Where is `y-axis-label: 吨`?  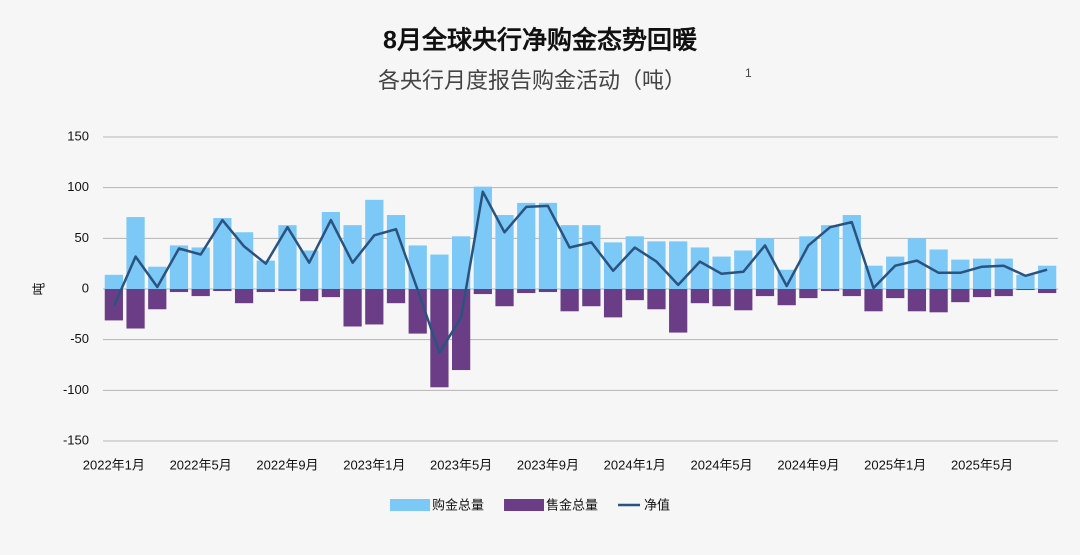 y-axis-label: 吨 is located at coordinates (38, 288).